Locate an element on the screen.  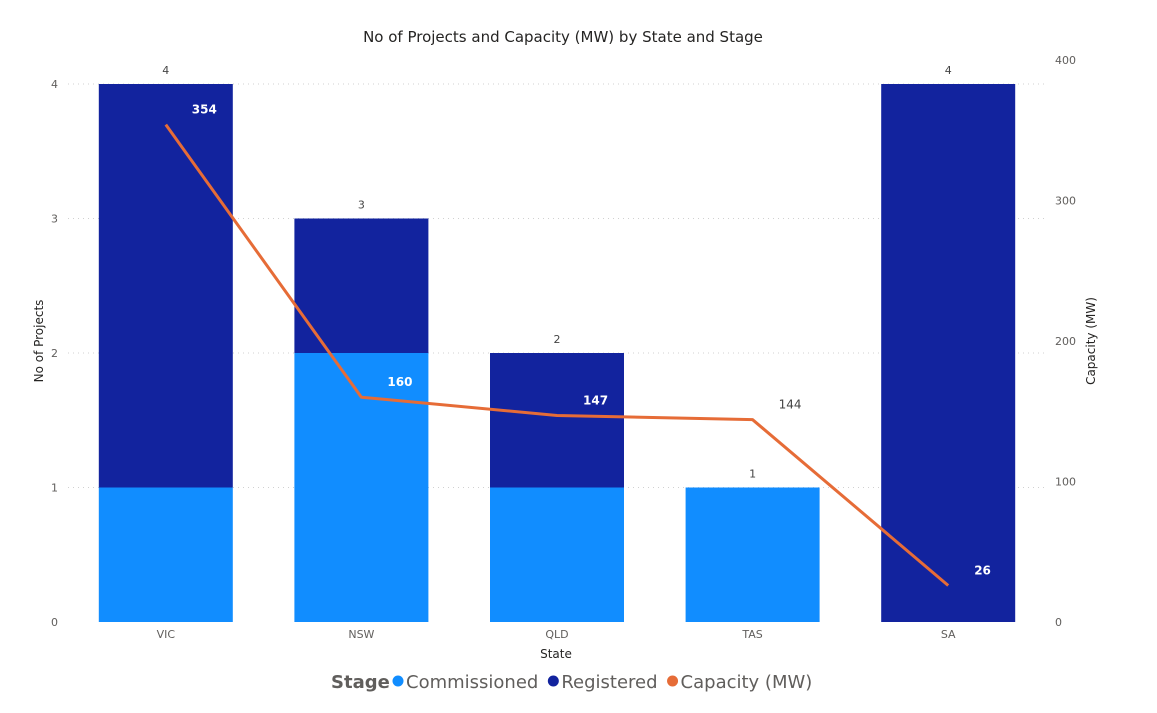
x-tick-label: TAS is located at coordinates (751, 634).